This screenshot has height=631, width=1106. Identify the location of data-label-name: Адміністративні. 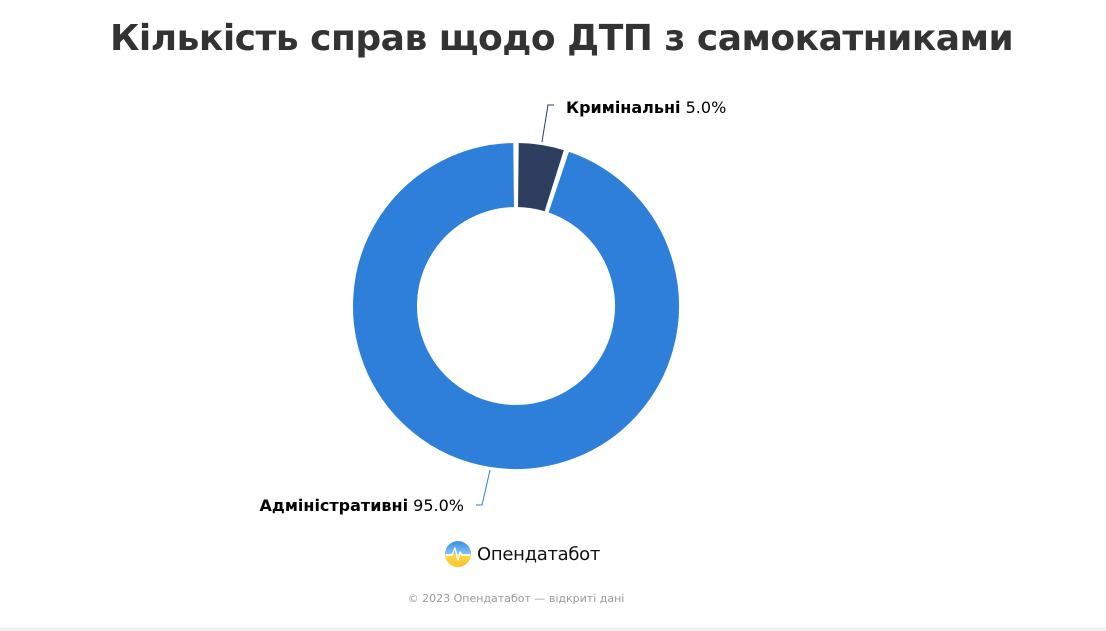
(334, 505).